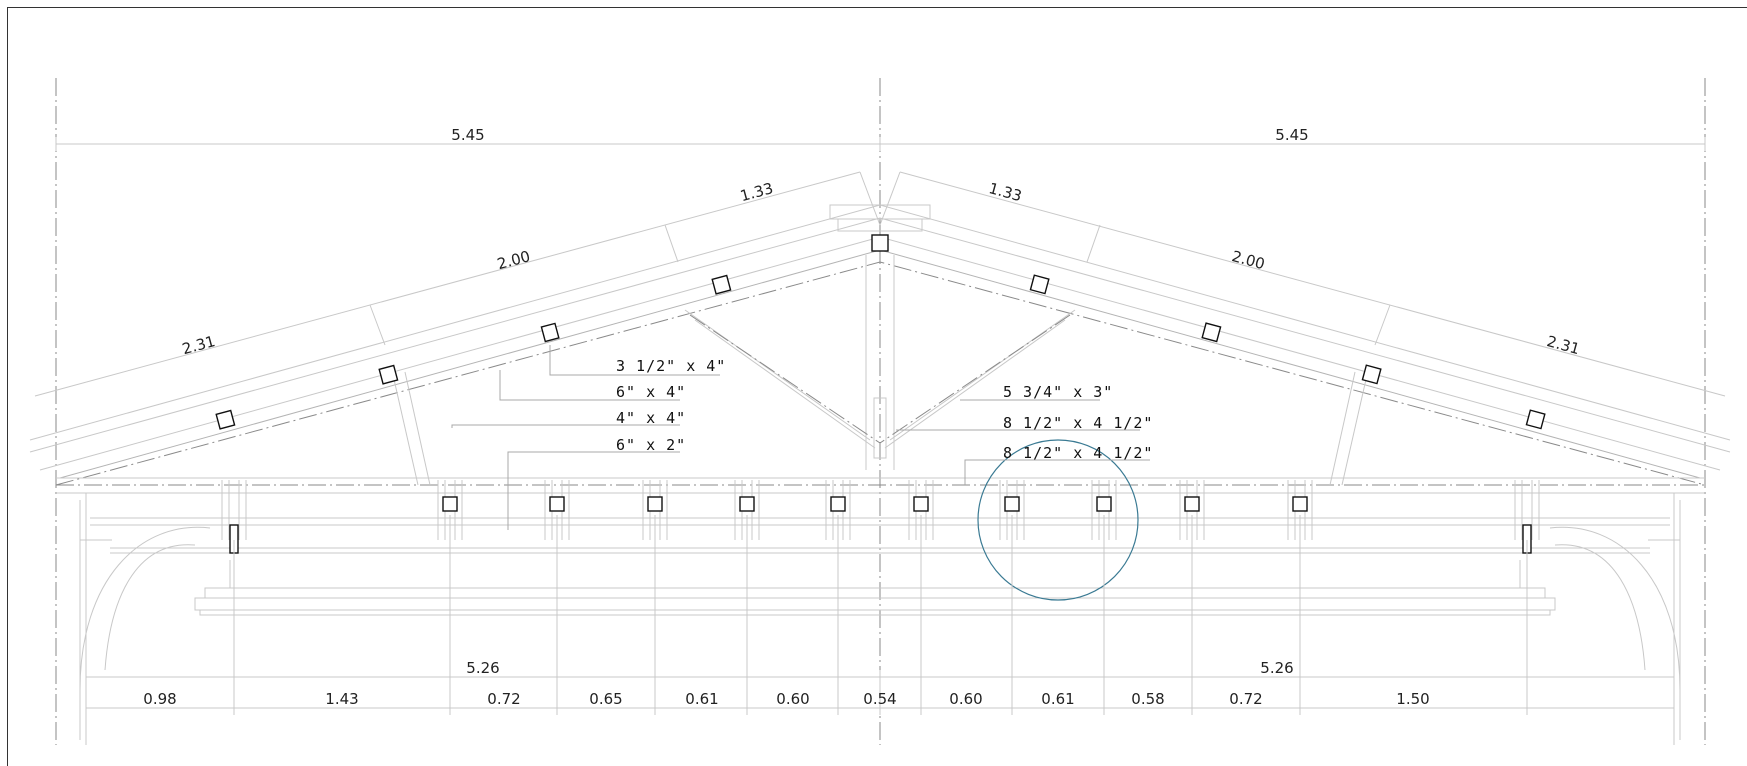 This screenshot has height=766, width=1747. What do you see at coordinates (1057, 699) in the screenshot?
I see `bottom-seg-9: 0.61` at bounding box center [1057, 699].